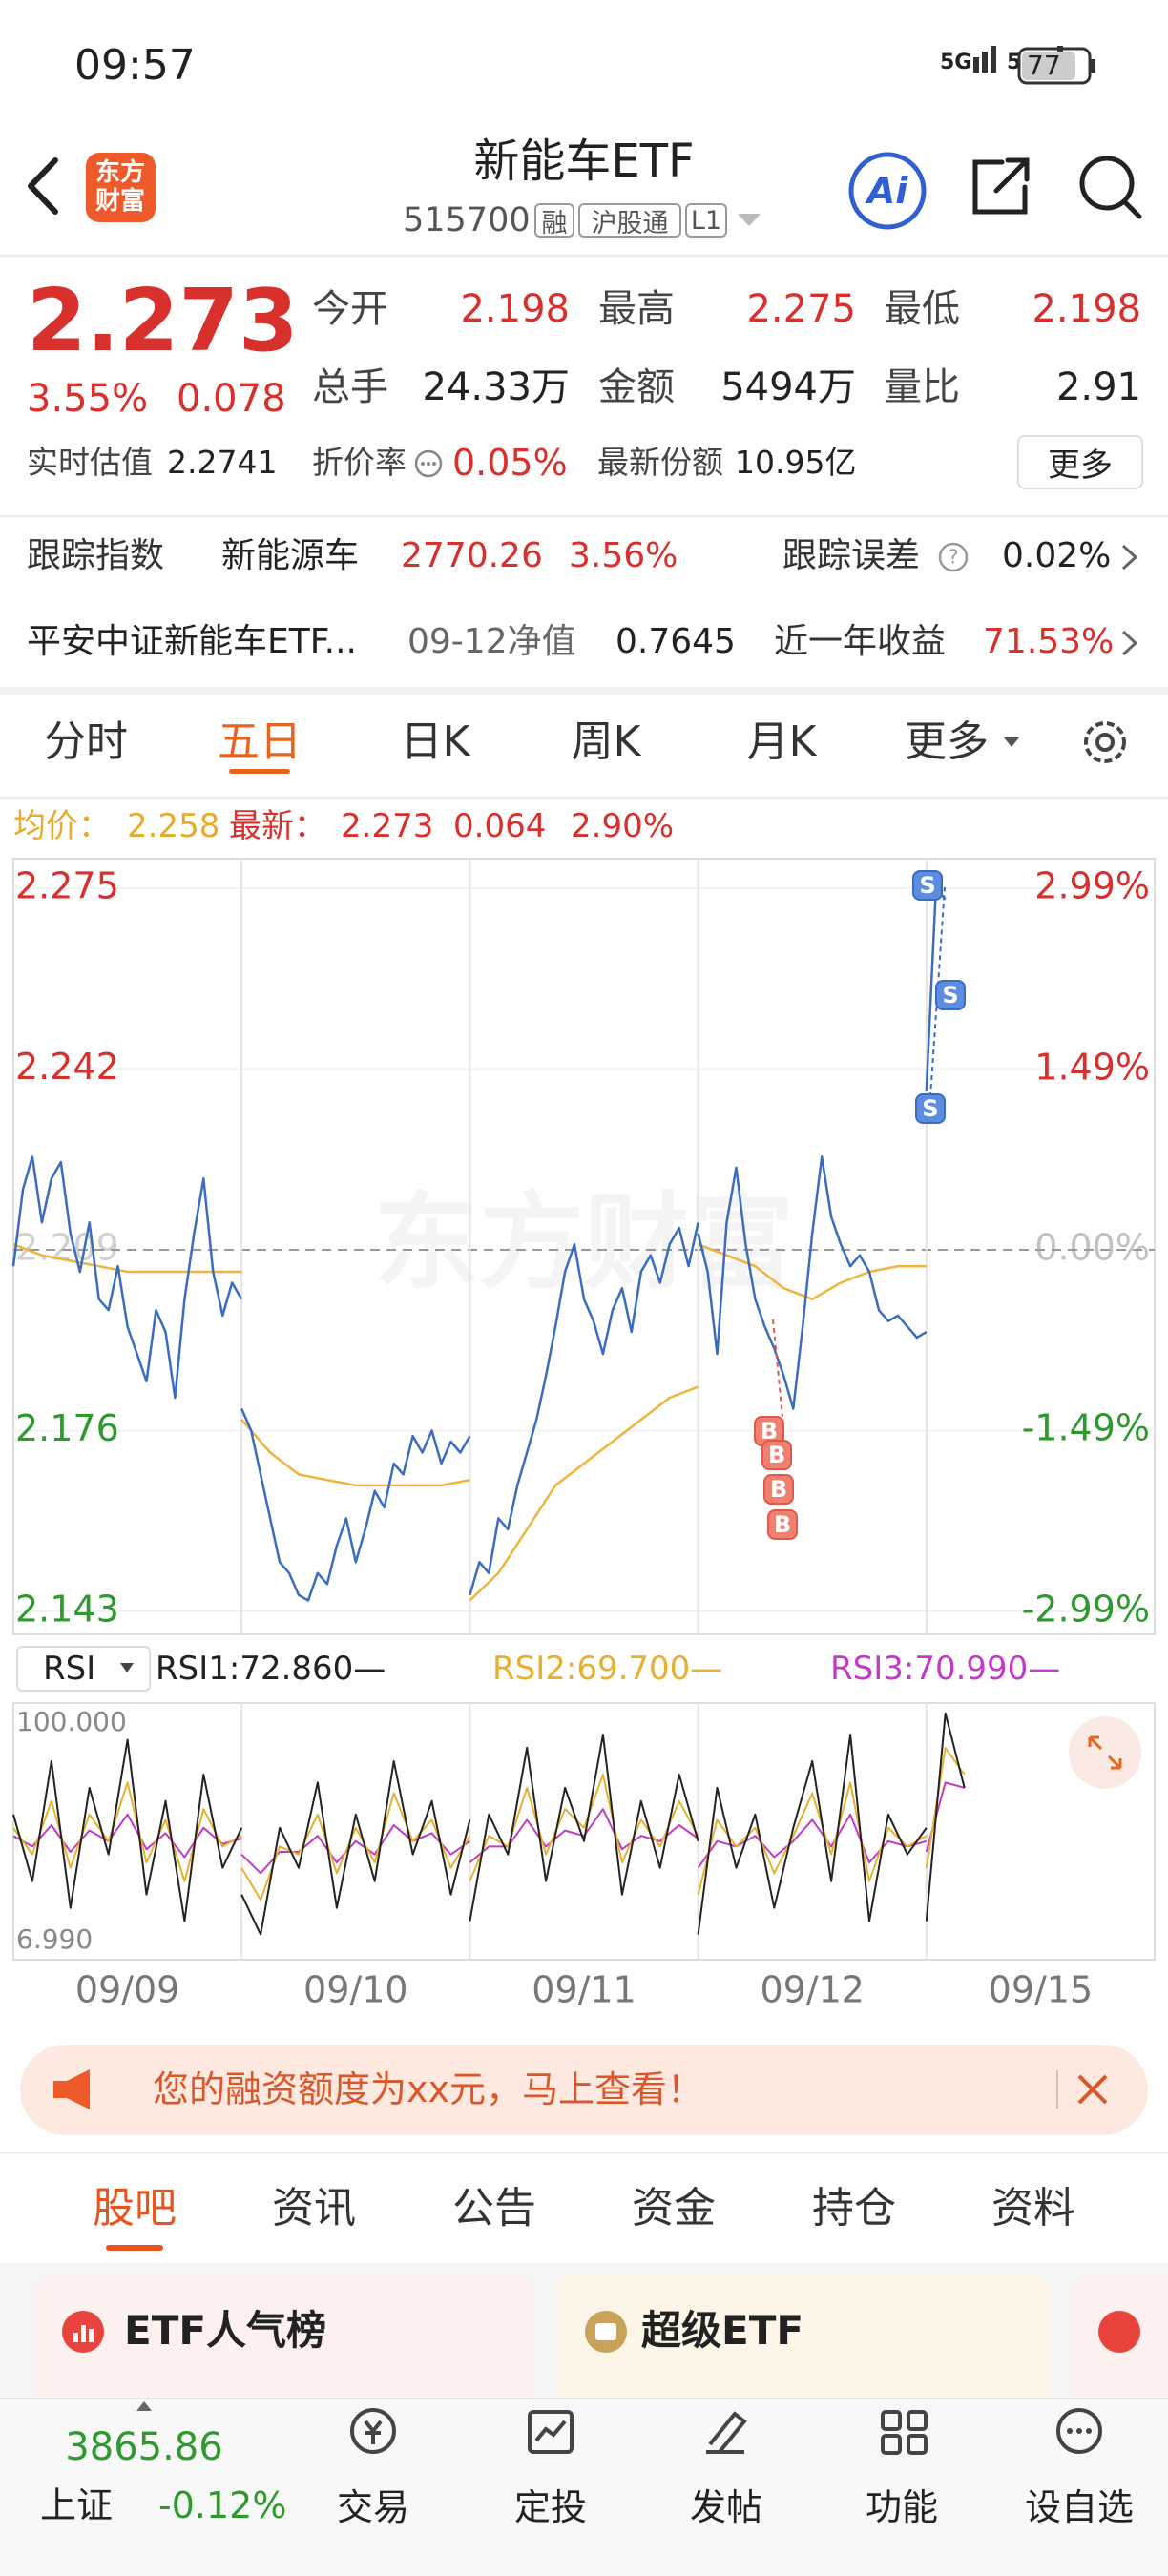 This screenshot has height=2576, width=1168. Describe the element at coordinates (854, 2208) in the screenshot. I see `info-tab: 持仓` at that location.